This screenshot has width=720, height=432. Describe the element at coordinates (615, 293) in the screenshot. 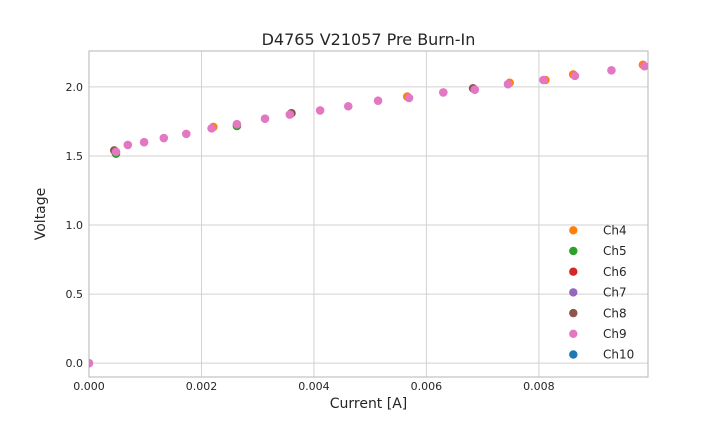

I see `legend-label: Ch7` at that location.